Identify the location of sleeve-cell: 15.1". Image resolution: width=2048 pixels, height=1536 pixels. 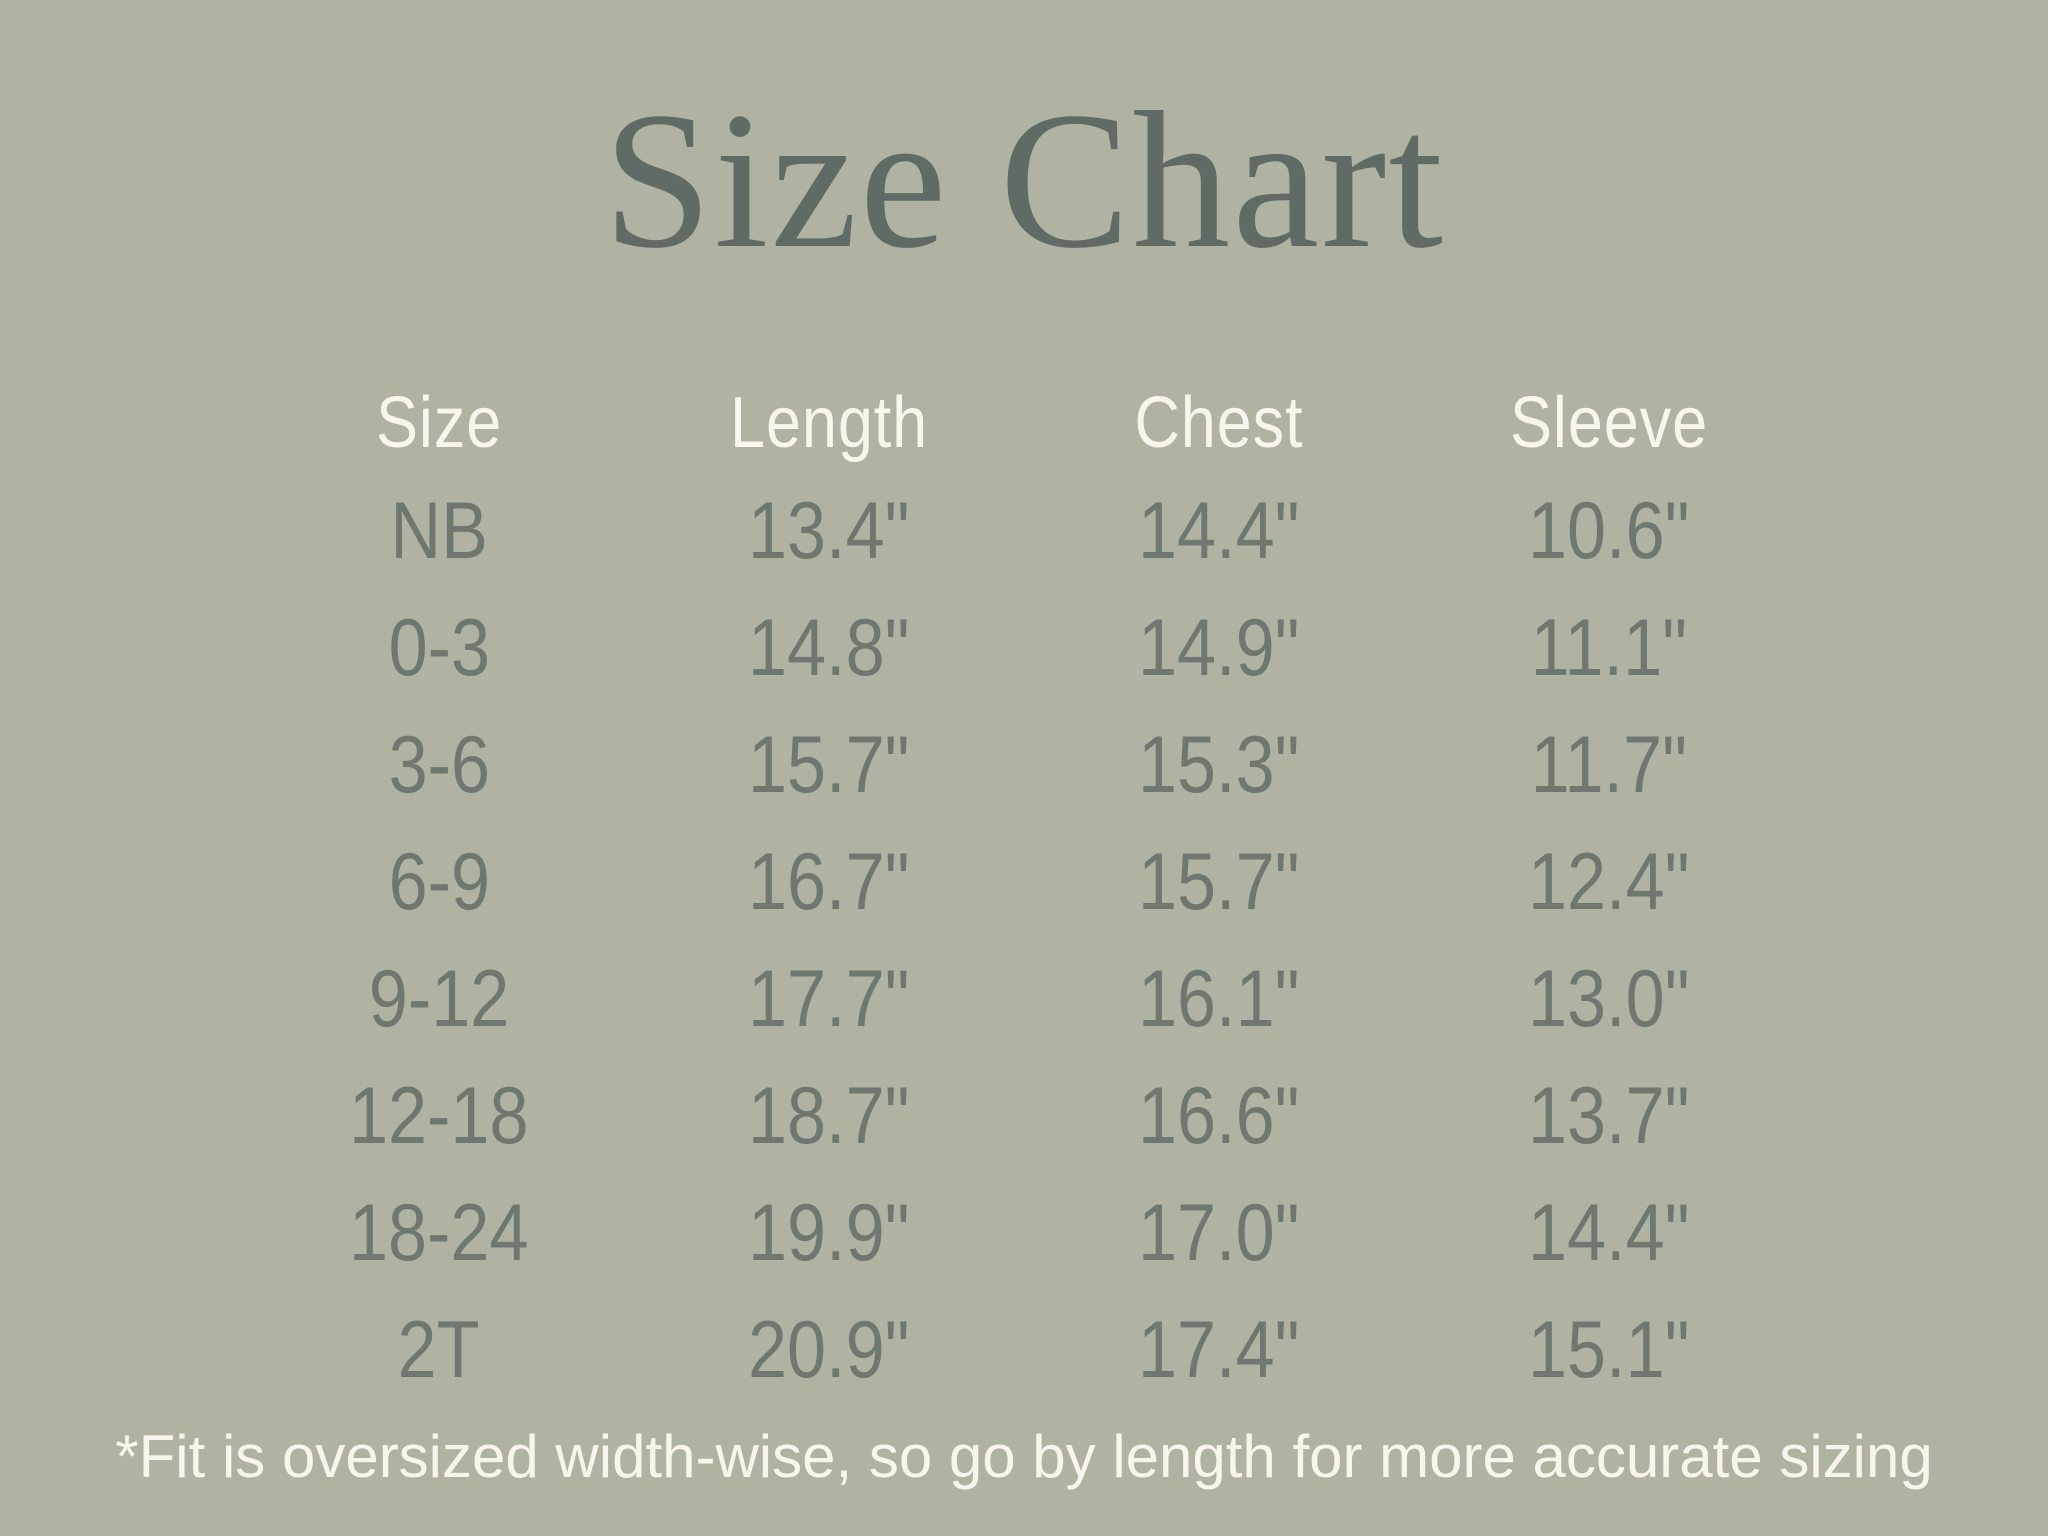
(1609, 1349).